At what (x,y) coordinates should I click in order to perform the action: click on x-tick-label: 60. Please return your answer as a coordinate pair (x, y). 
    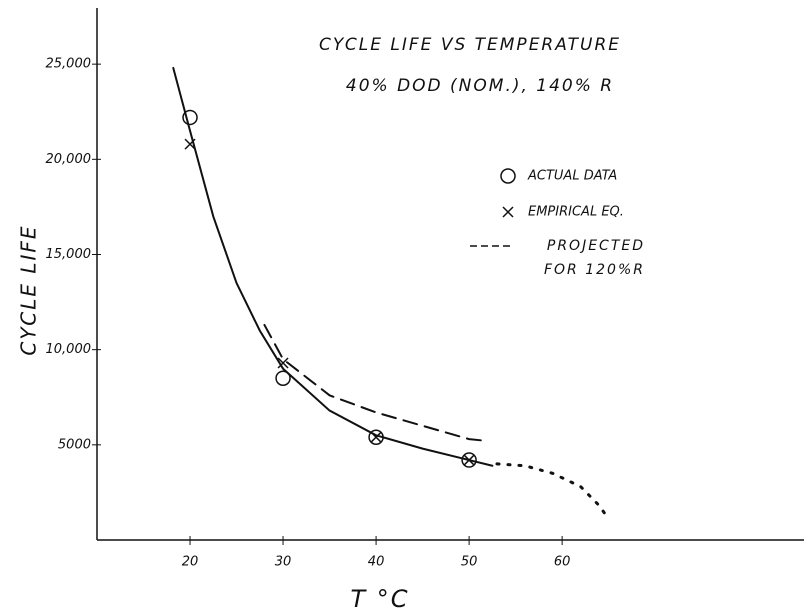
    Looking at the image, I should click on (562, 562).